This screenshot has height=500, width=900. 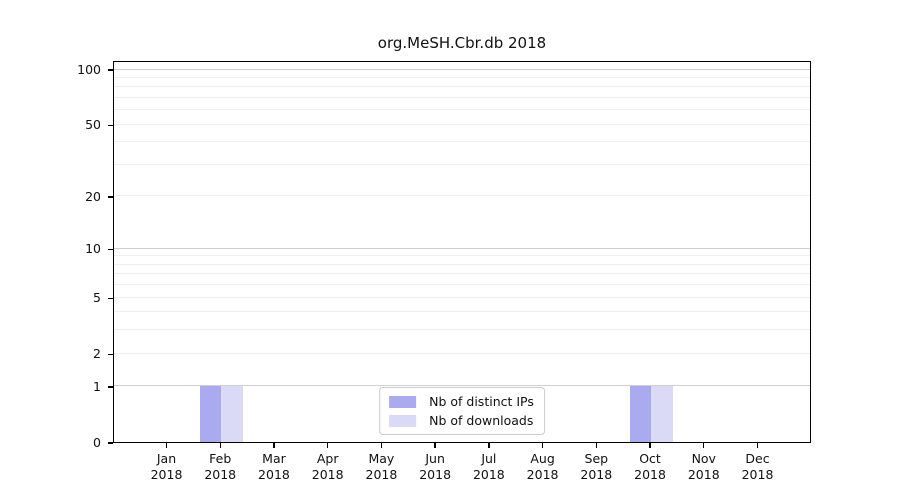 I want to click on legend-swatch-downloads, so click(x=403, y=420).